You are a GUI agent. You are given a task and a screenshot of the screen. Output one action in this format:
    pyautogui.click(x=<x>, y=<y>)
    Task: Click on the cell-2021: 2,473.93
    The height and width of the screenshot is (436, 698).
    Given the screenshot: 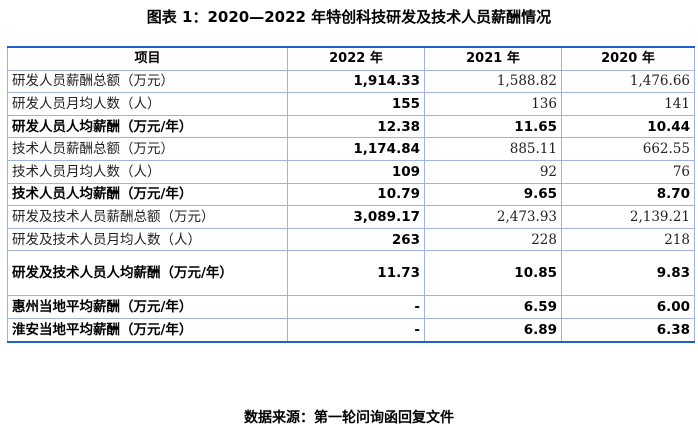 What is the action you would take?
    pyautogui.click(x=493, y=217)
    